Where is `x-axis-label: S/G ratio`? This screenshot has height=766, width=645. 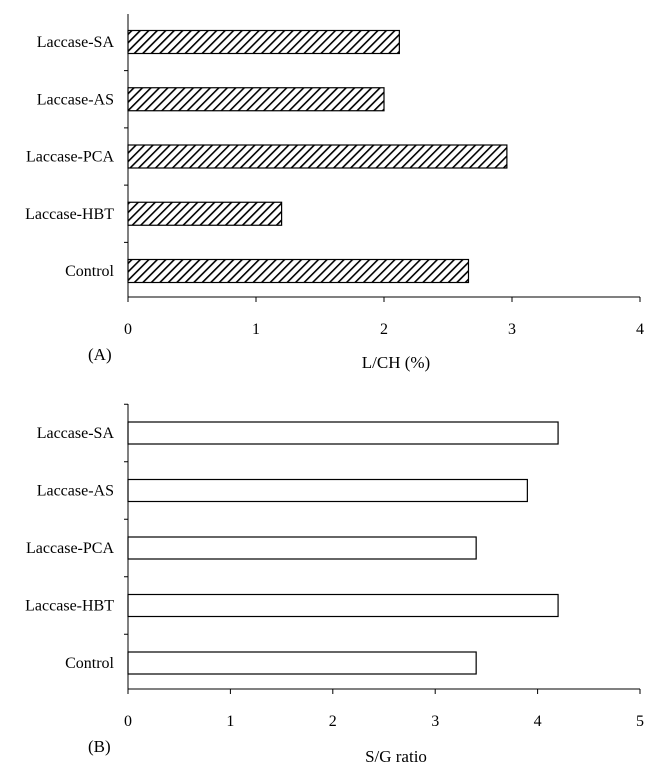 x-axis-label: S/G ratio is located at coordinates (396, 756).